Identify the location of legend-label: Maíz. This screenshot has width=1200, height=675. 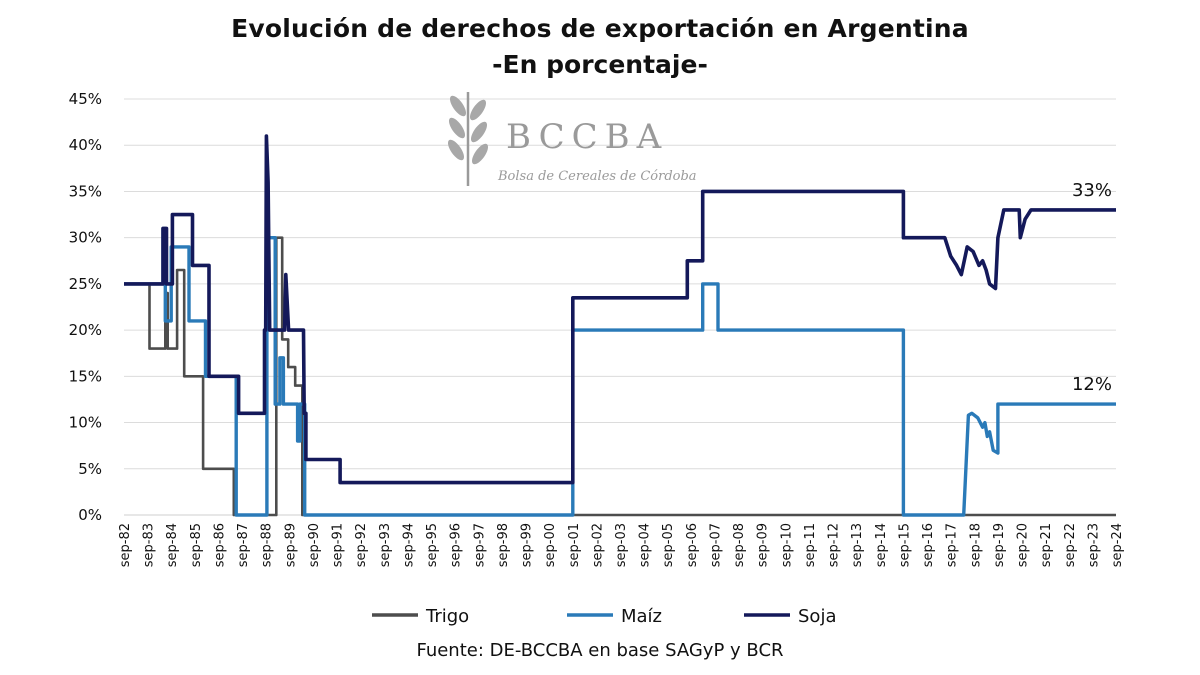
(641, 616).